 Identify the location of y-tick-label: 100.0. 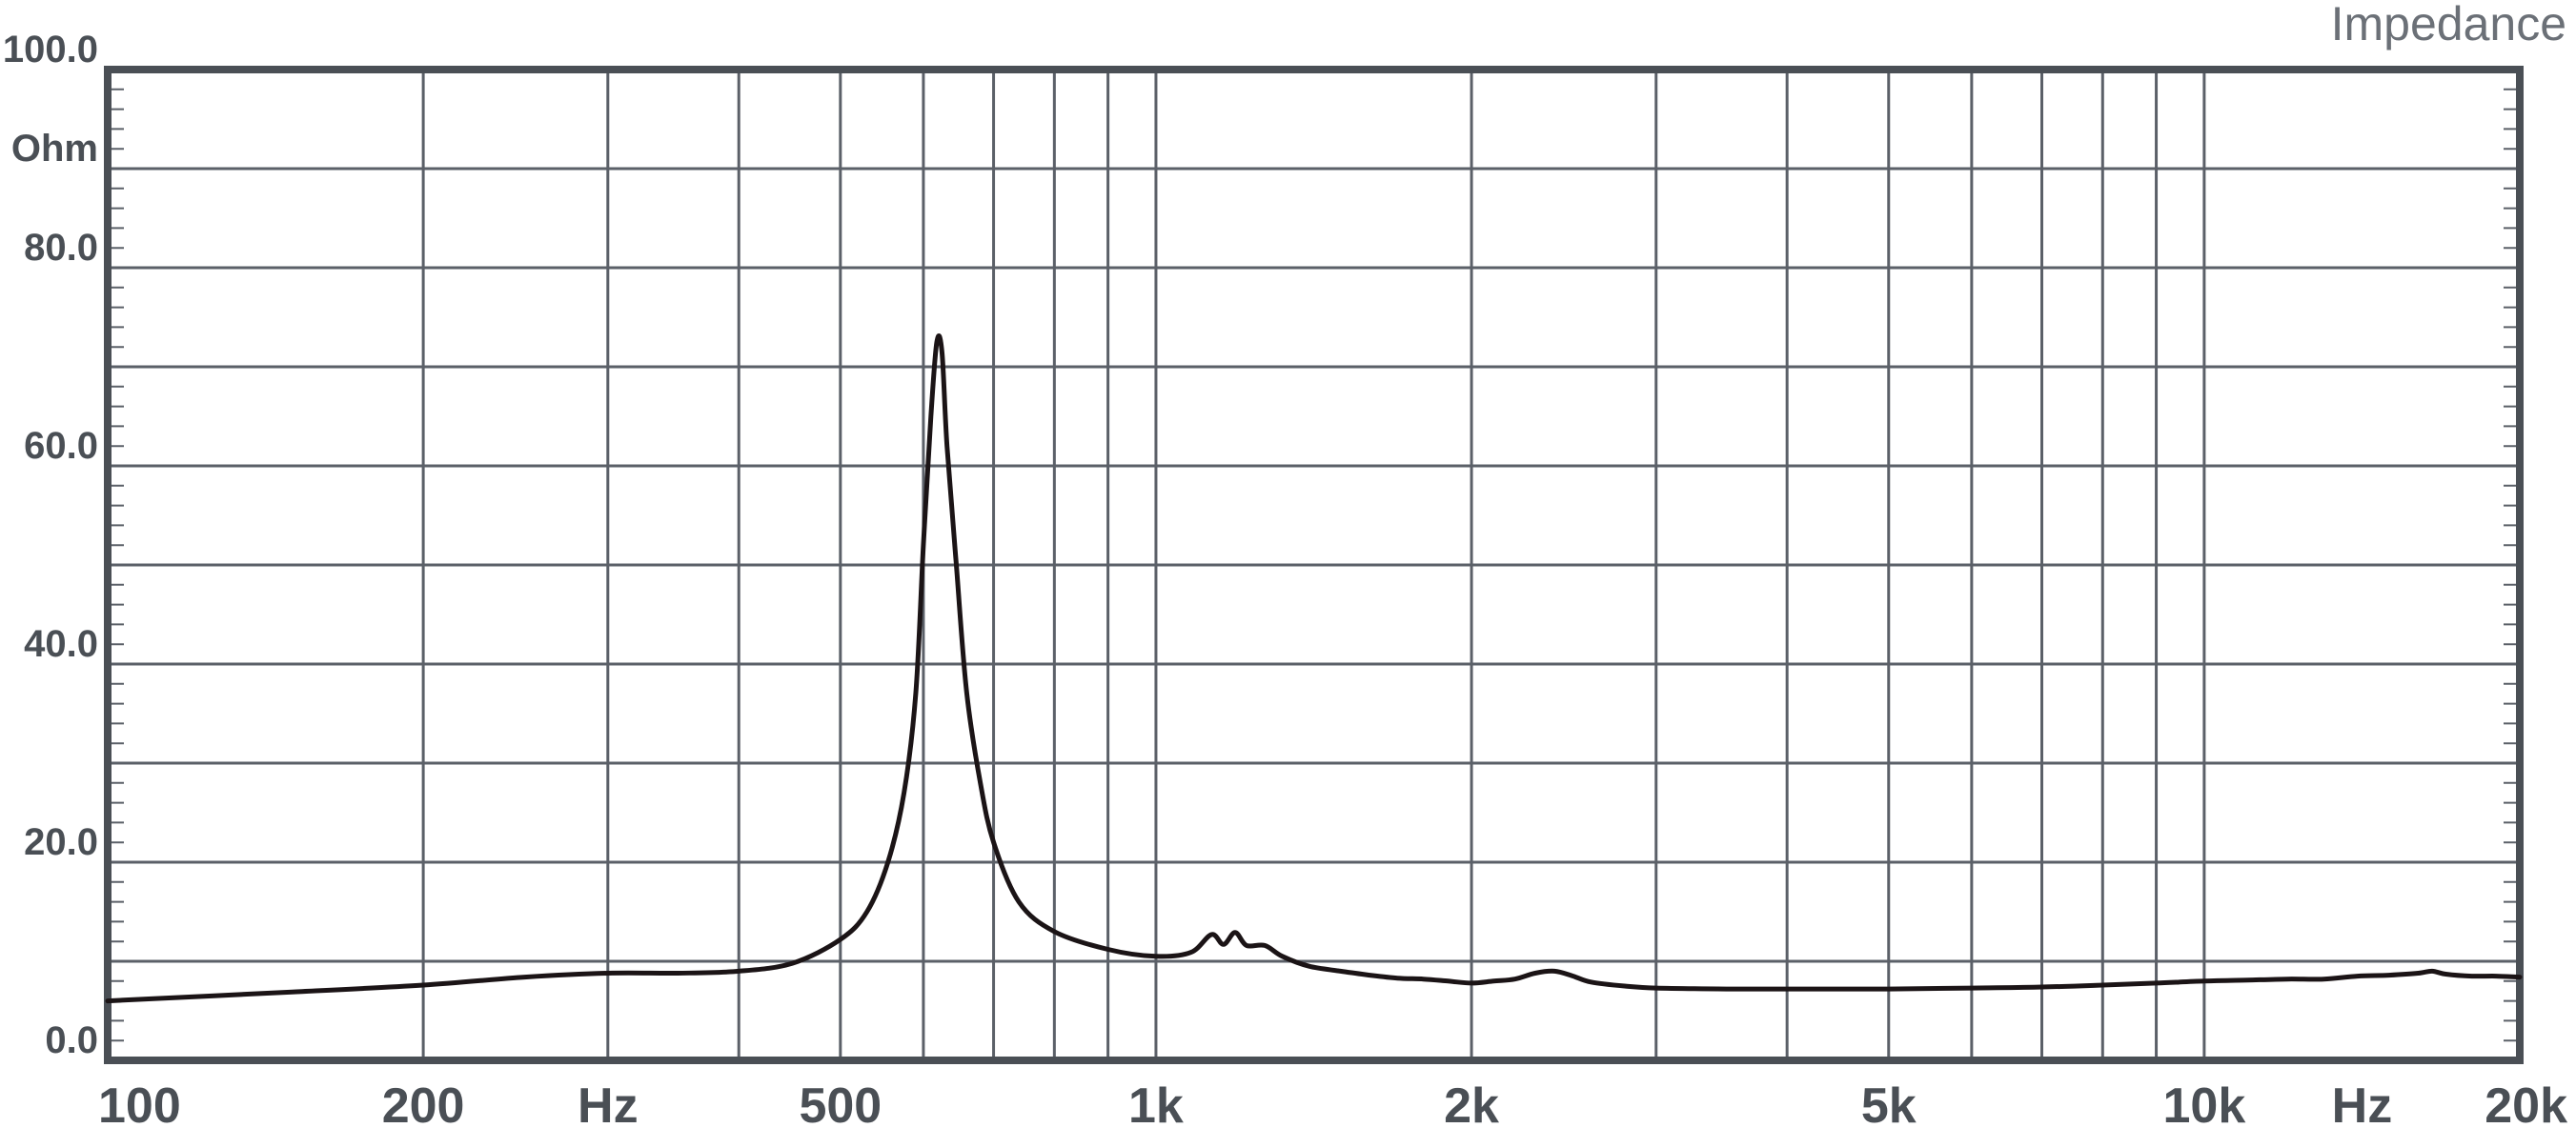
(50, 49).